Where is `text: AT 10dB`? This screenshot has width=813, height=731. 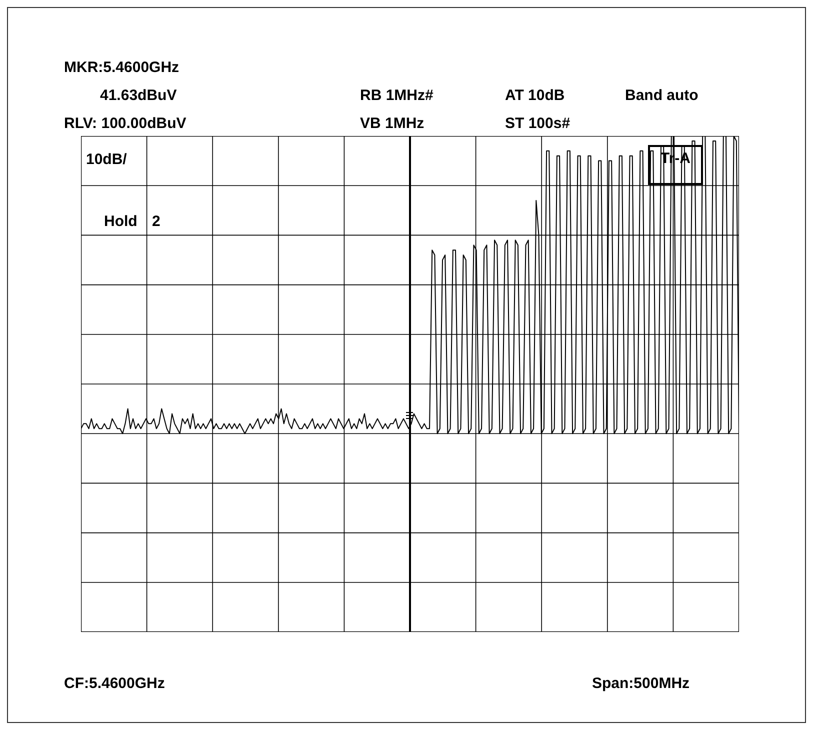 text: AT 10dB is located at coordinates (535, 95).